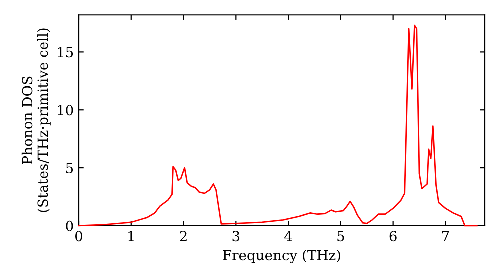  Describe the element at coordinates (78, 236) in the screenshot. I see `x-tick-label: 0` at that location.